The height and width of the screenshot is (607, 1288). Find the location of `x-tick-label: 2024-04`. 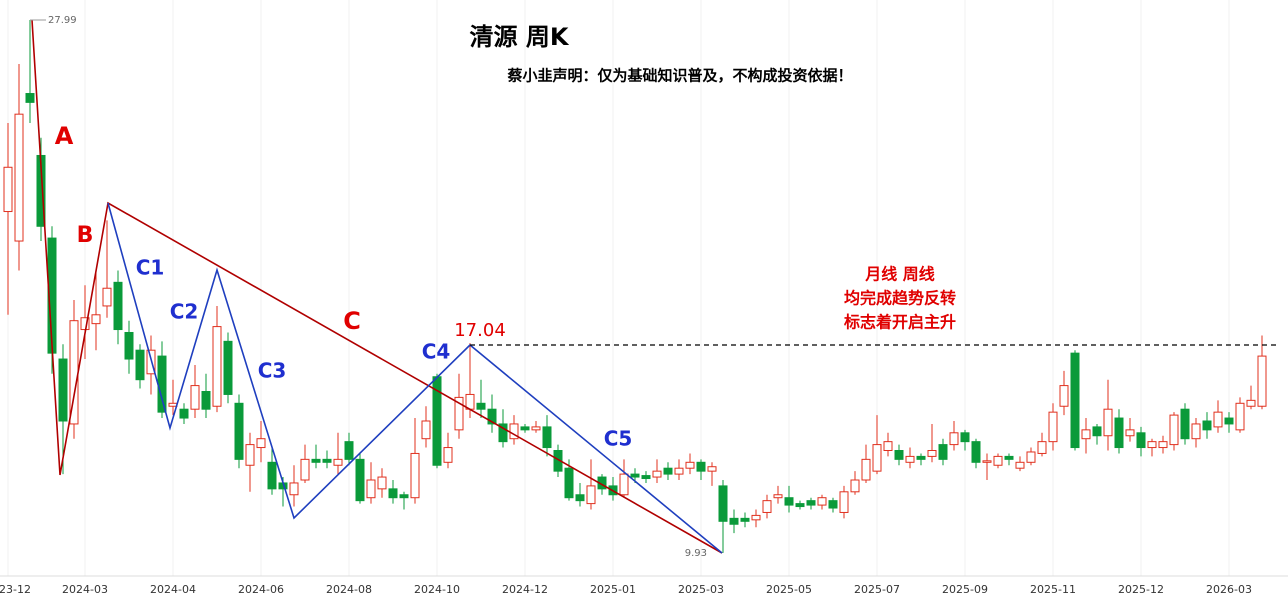

x-tick-label: 2024-04 is located at coordinates (173, 589).